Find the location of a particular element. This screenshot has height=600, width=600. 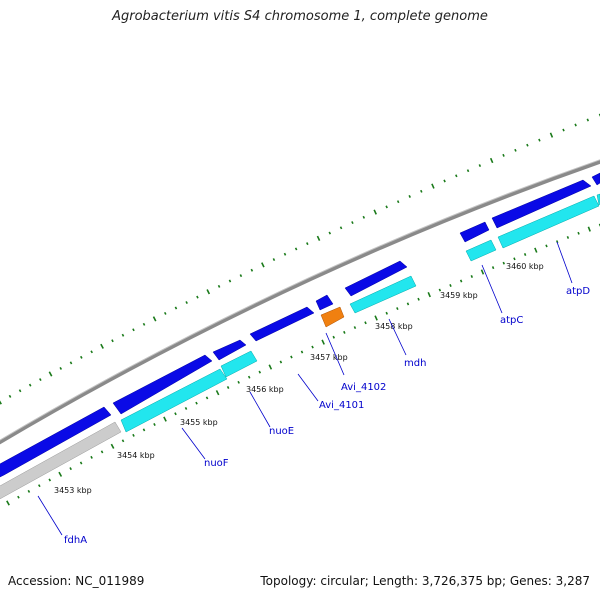

tick-label: 3457 kbp is located at coordinates (329, 357).